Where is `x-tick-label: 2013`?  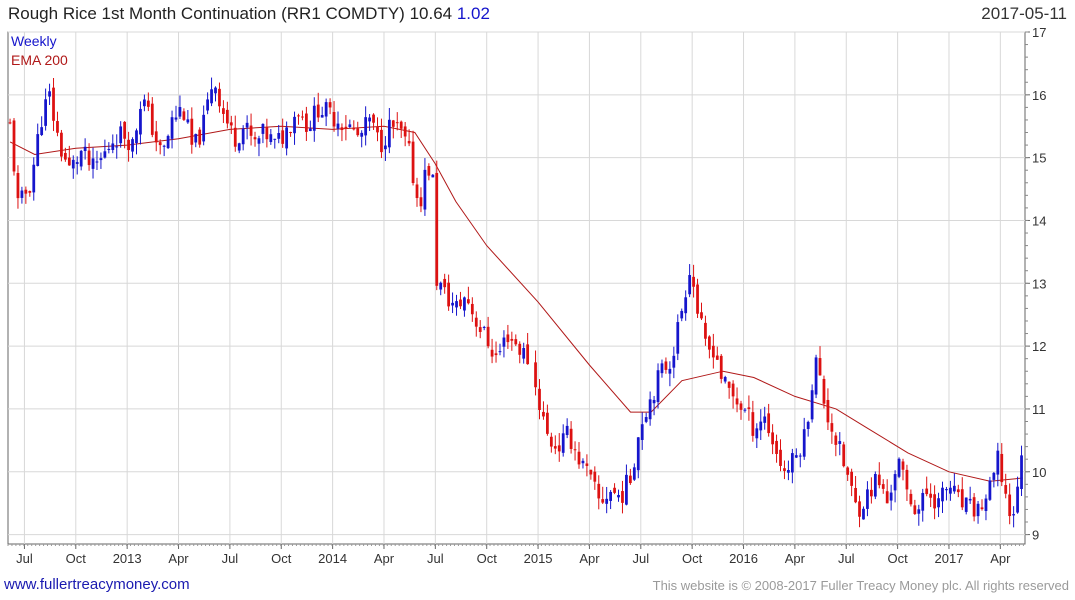 x-tick-label: 2013 is located at coordinates (127, 558).